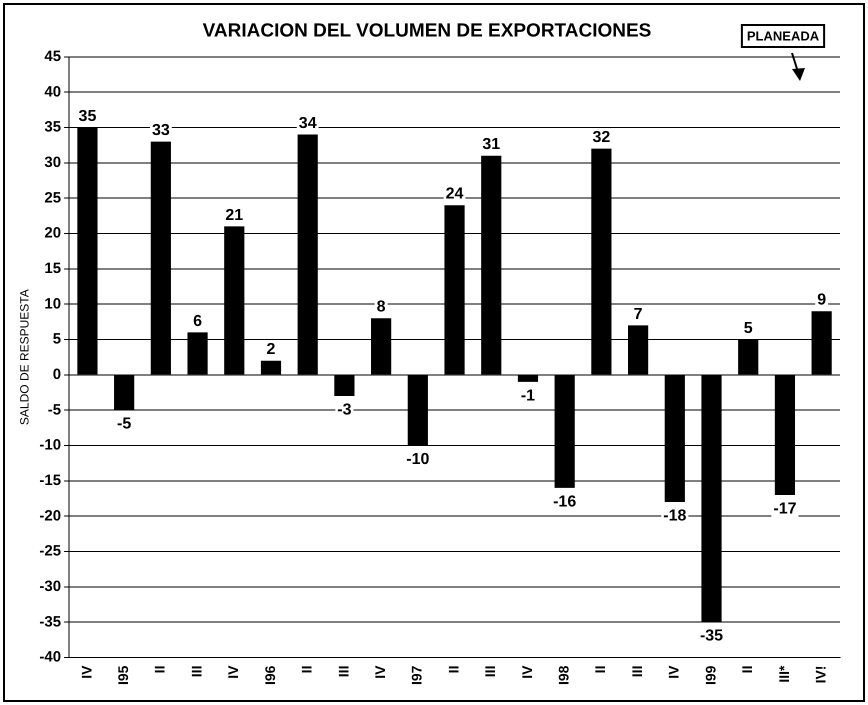  I want to click on data-label: 9, so click(821, 300).